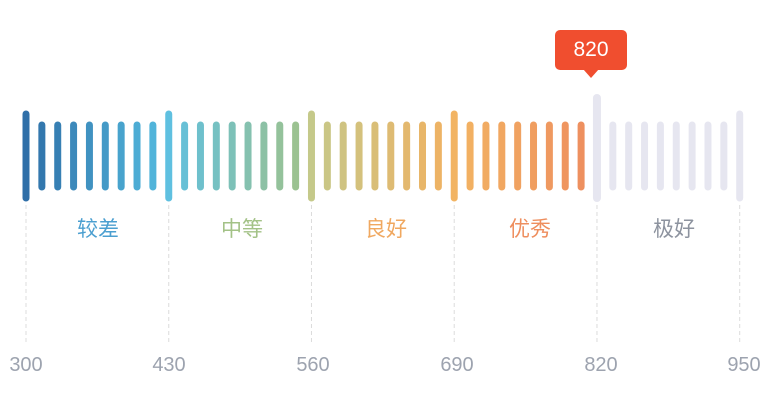 This screenshot has height=400, width=782. Describe the element at coordinates (26, 365) in the screenshot. I see `tick-label-300: 300` at that location.